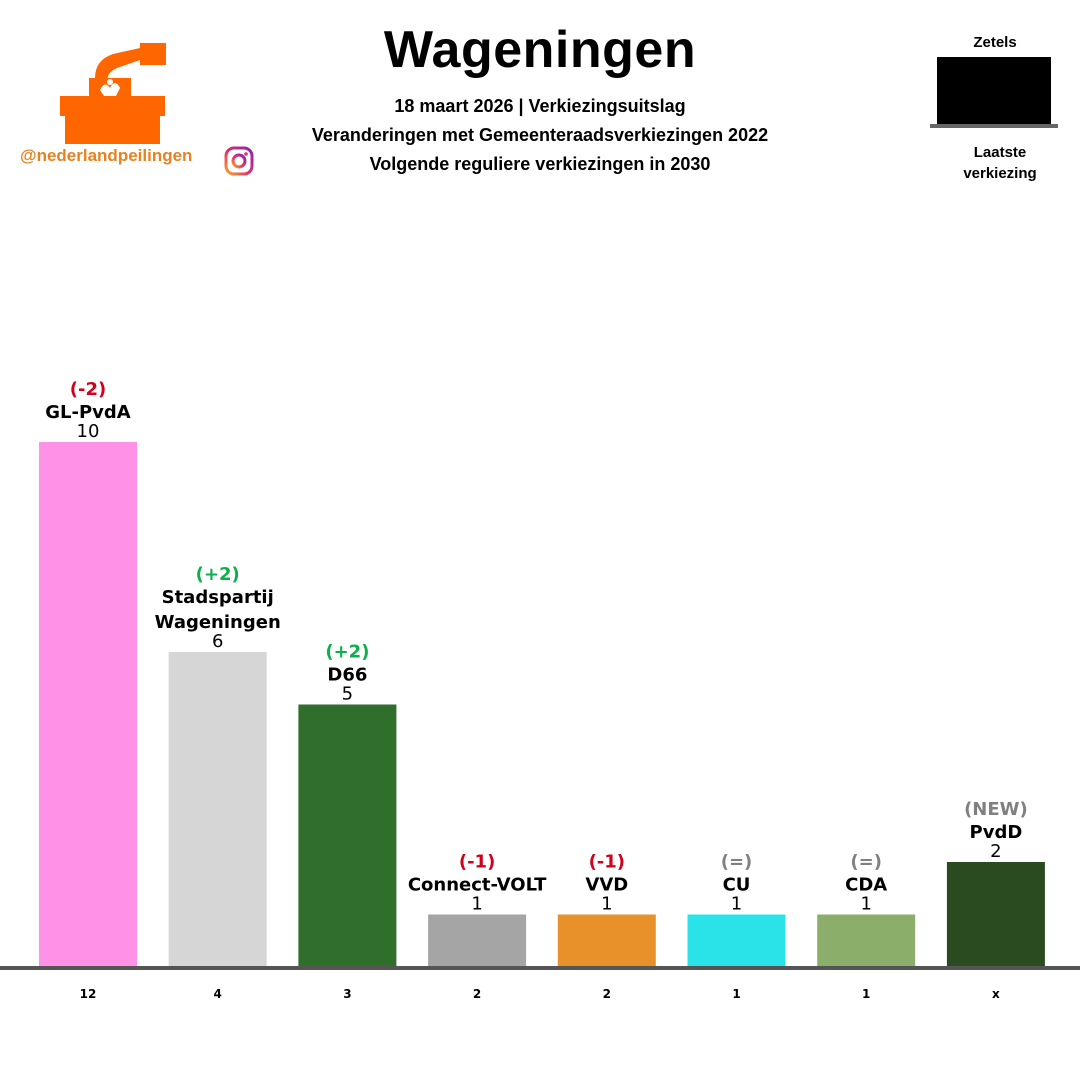 Image resolution: width=1080 pixels, height=1080 pixels. I want to click on previous-seats-label: 3, so click(347, 994).